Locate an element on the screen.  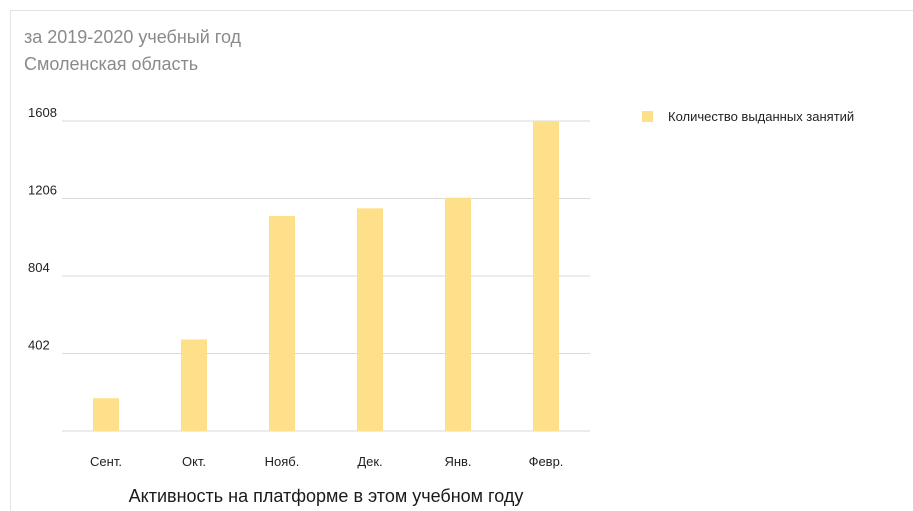
x-tick-label: Окт. is located at coordinates (194, 461).